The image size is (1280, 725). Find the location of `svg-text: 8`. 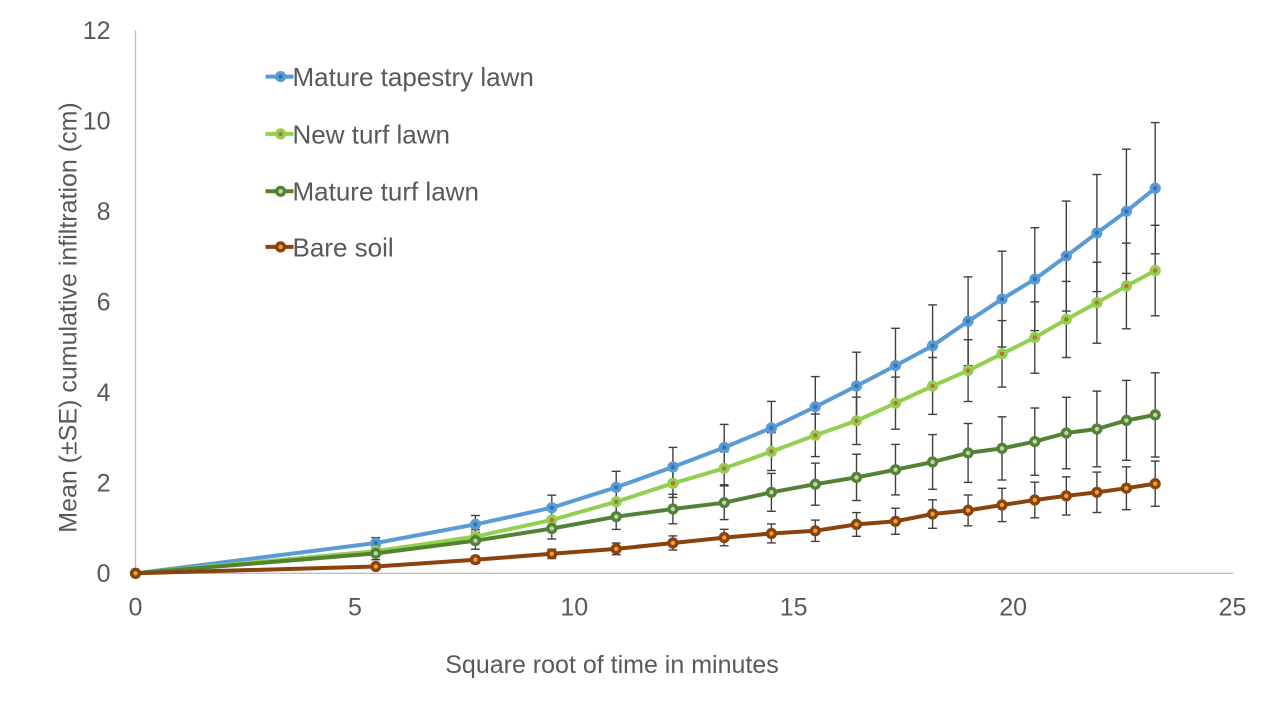

svg-text: 8 is located at coordinates (104, 212).